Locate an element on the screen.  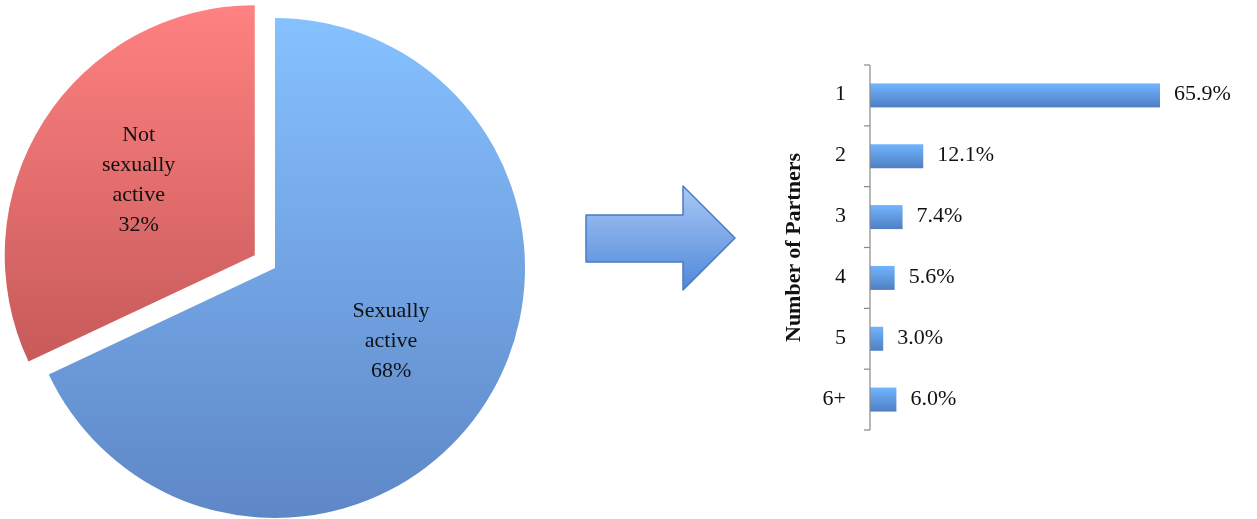
data-label: 65.9% is located at coordinates (1202, 93).